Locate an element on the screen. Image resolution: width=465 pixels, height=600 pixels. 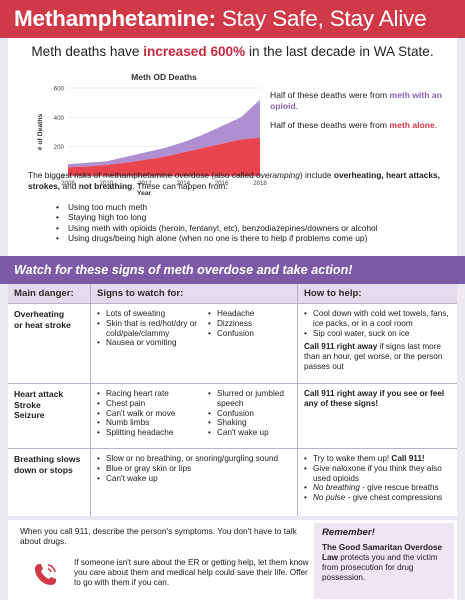
header-danger: Main danger: is located at coordinates (44, 293).